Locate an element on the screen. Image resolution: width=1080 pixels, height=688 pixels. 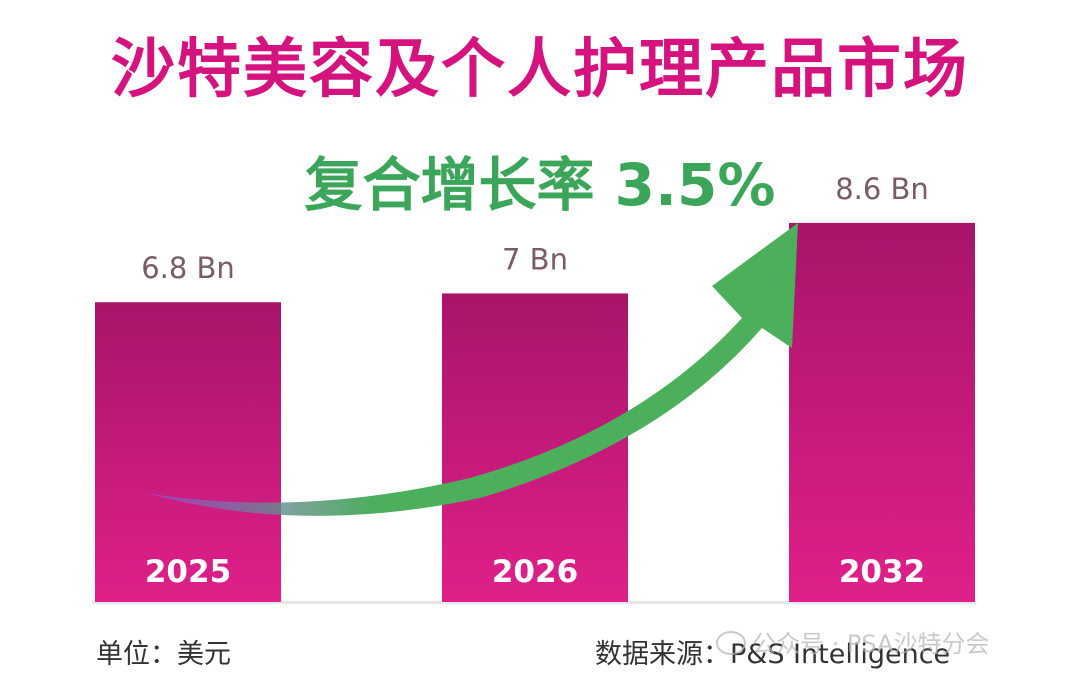
value-label-2026: 7 Bn is located at coordinates (535, 259).